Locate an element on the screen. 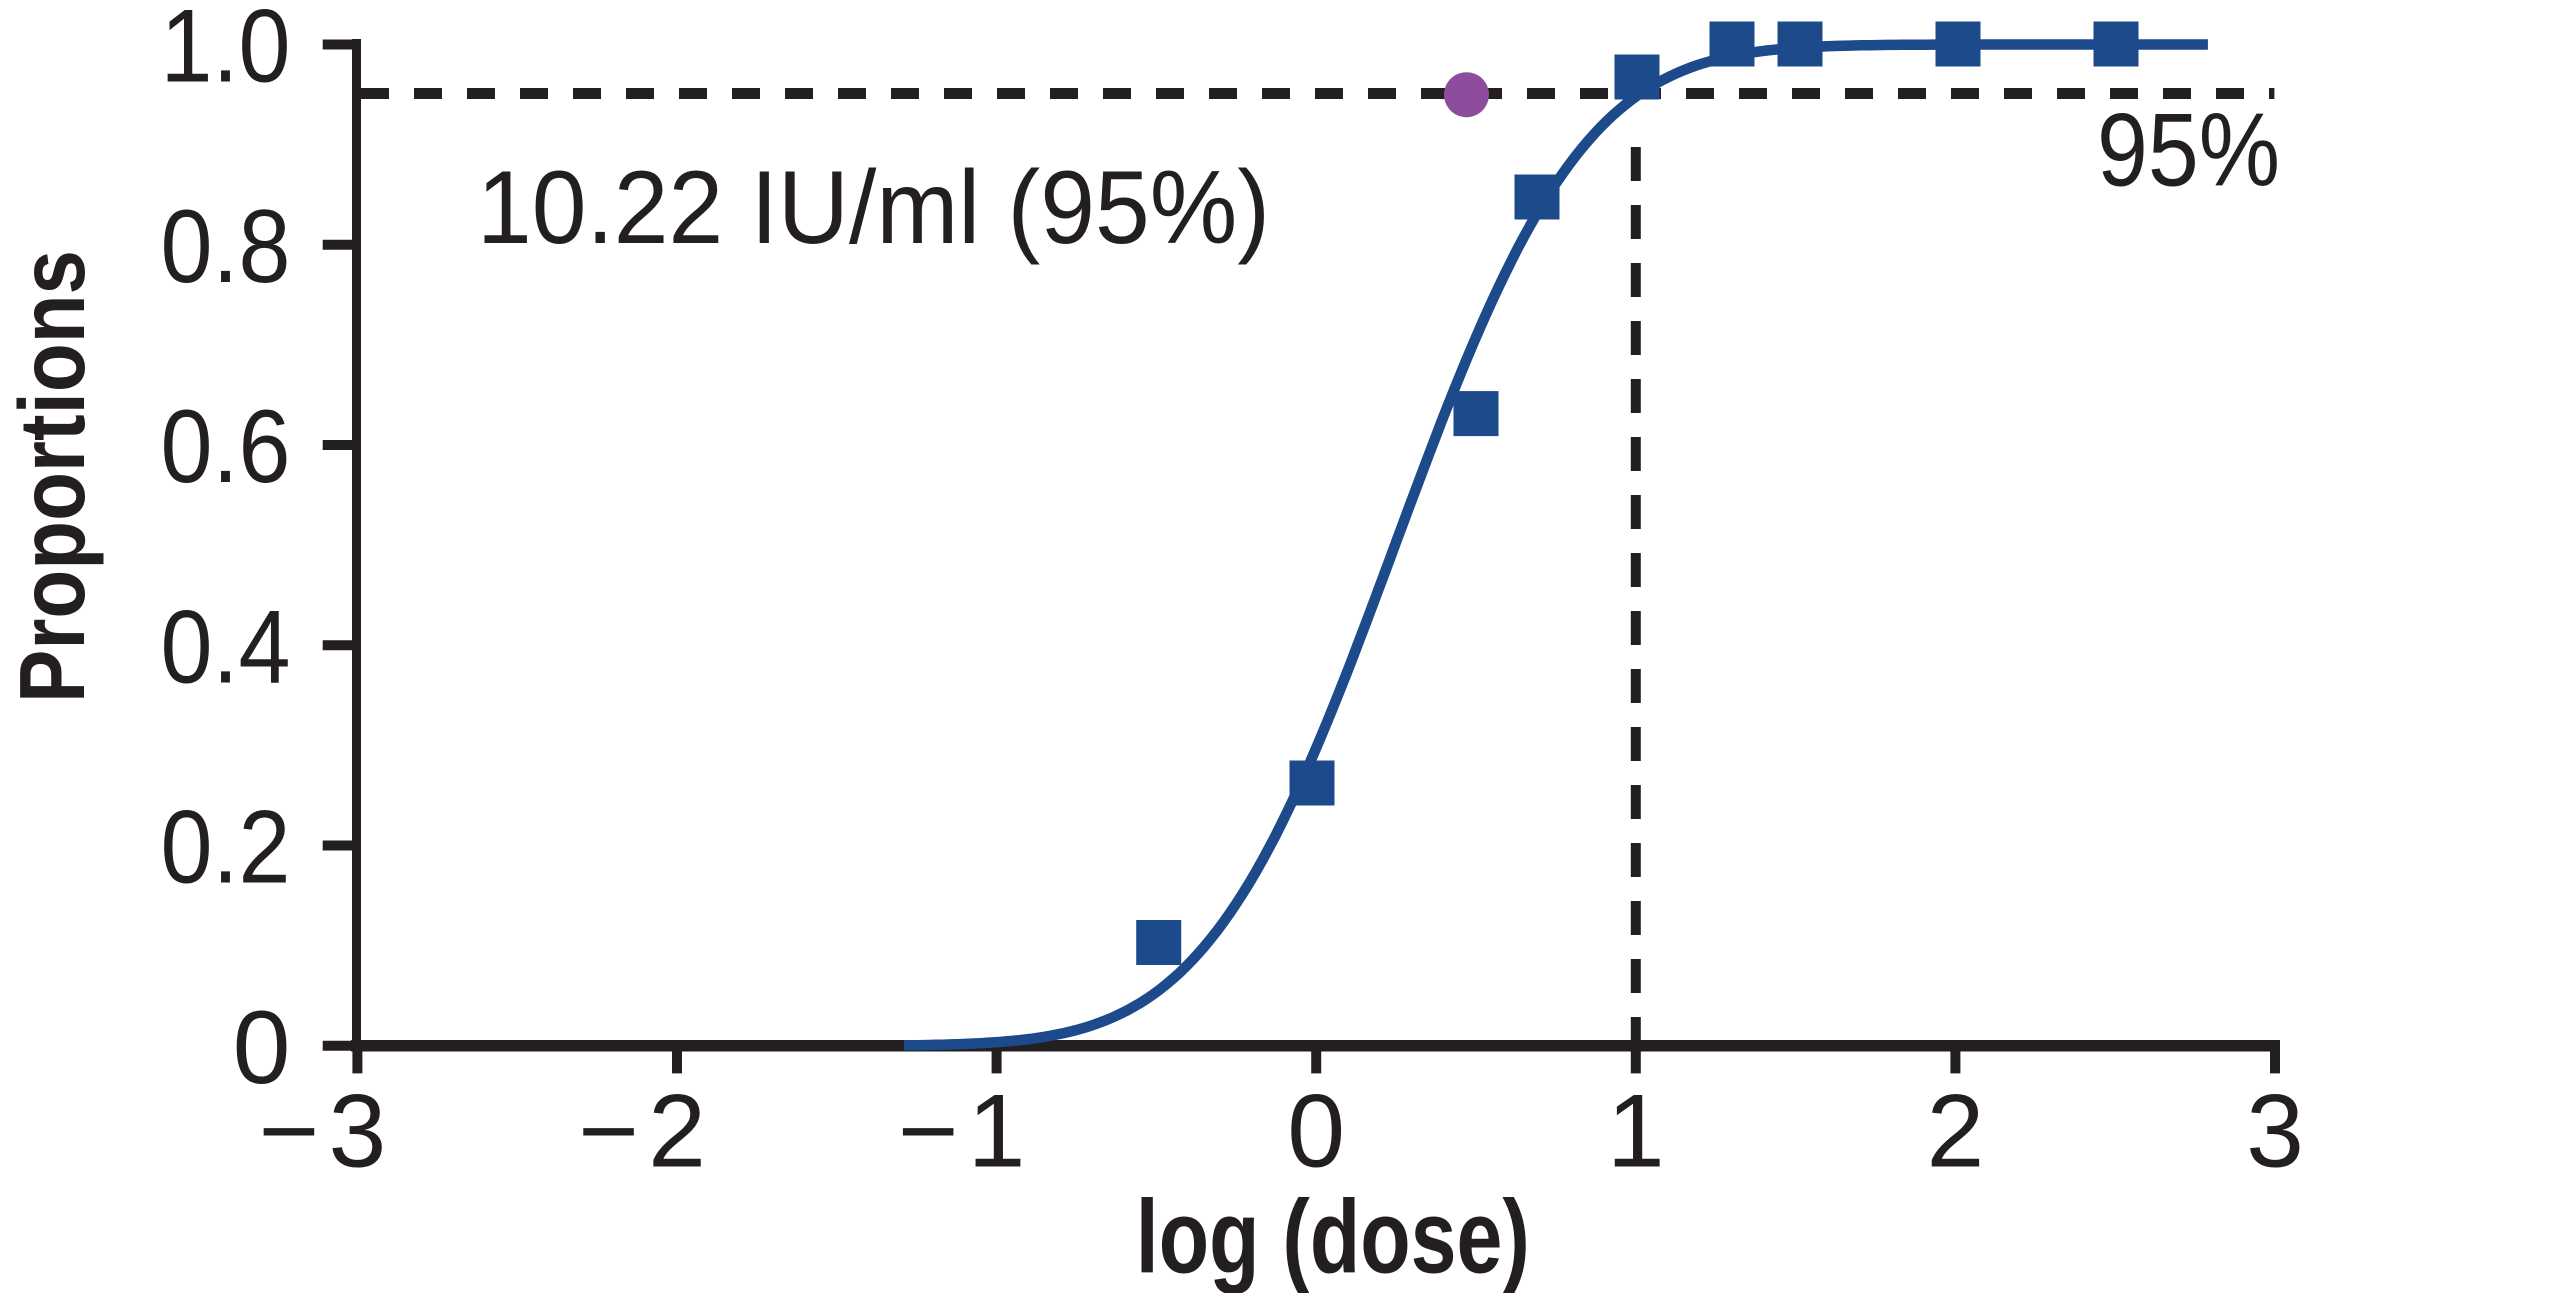 Image resolution: width=2560 pixels, height=1293 pixels. svg-text: 1.0 is located at coordinates (226, 52).